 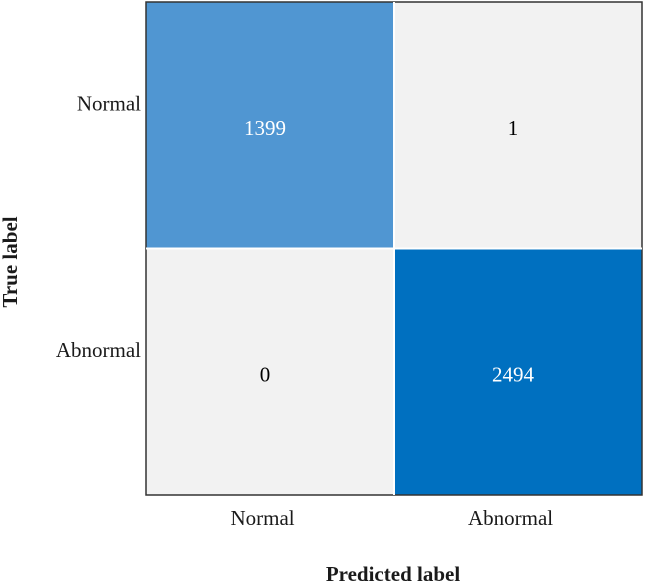 I want to click on y-tick-label: Abnormal, so click(x=98, y=350).